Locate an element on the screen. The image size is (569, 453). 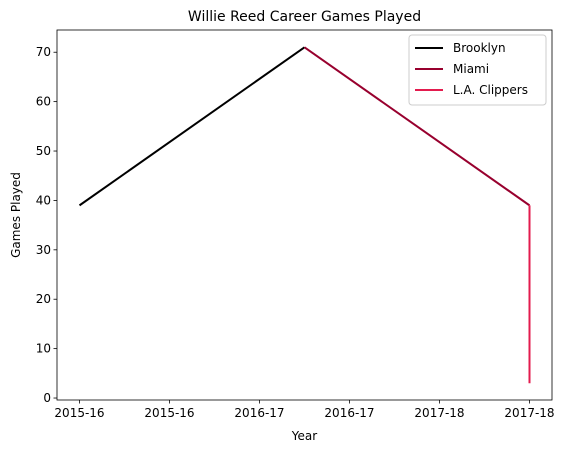
legend: Brooklyn Miami L.A. Clippers is located at coordinates (477, 70).